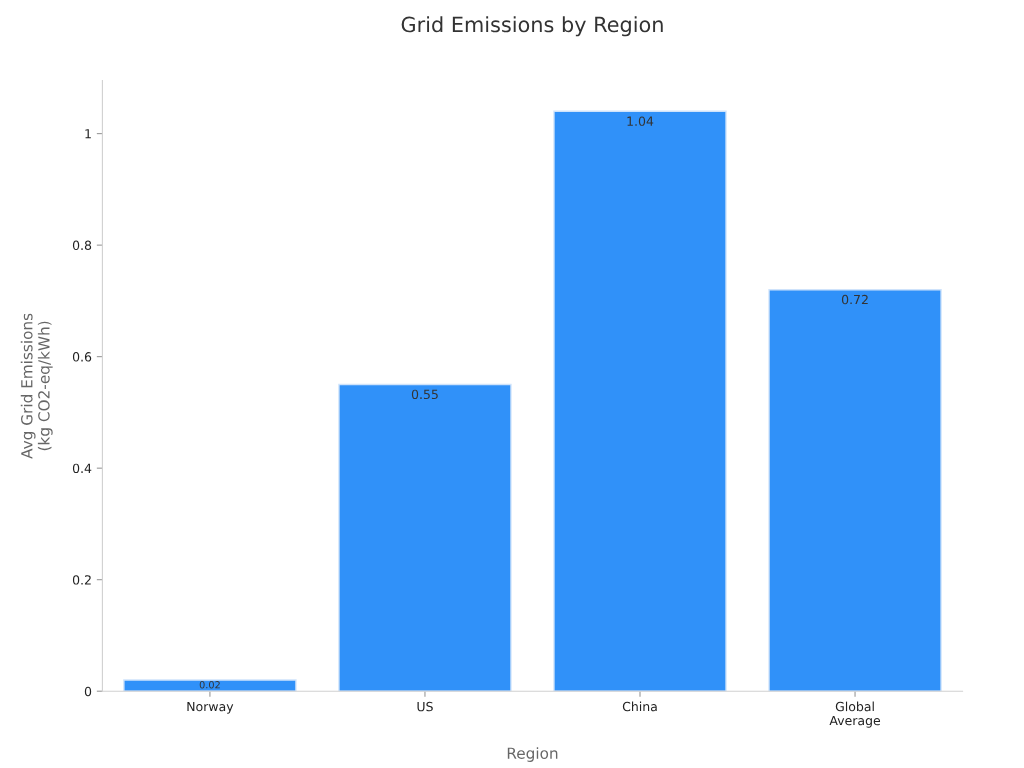 Image resolution: width=1024 pixels, height=768 pixels. Describe the element at coordinates (82, 357) in the screenshot. I see `y-tick-label: 0.6` at that location.